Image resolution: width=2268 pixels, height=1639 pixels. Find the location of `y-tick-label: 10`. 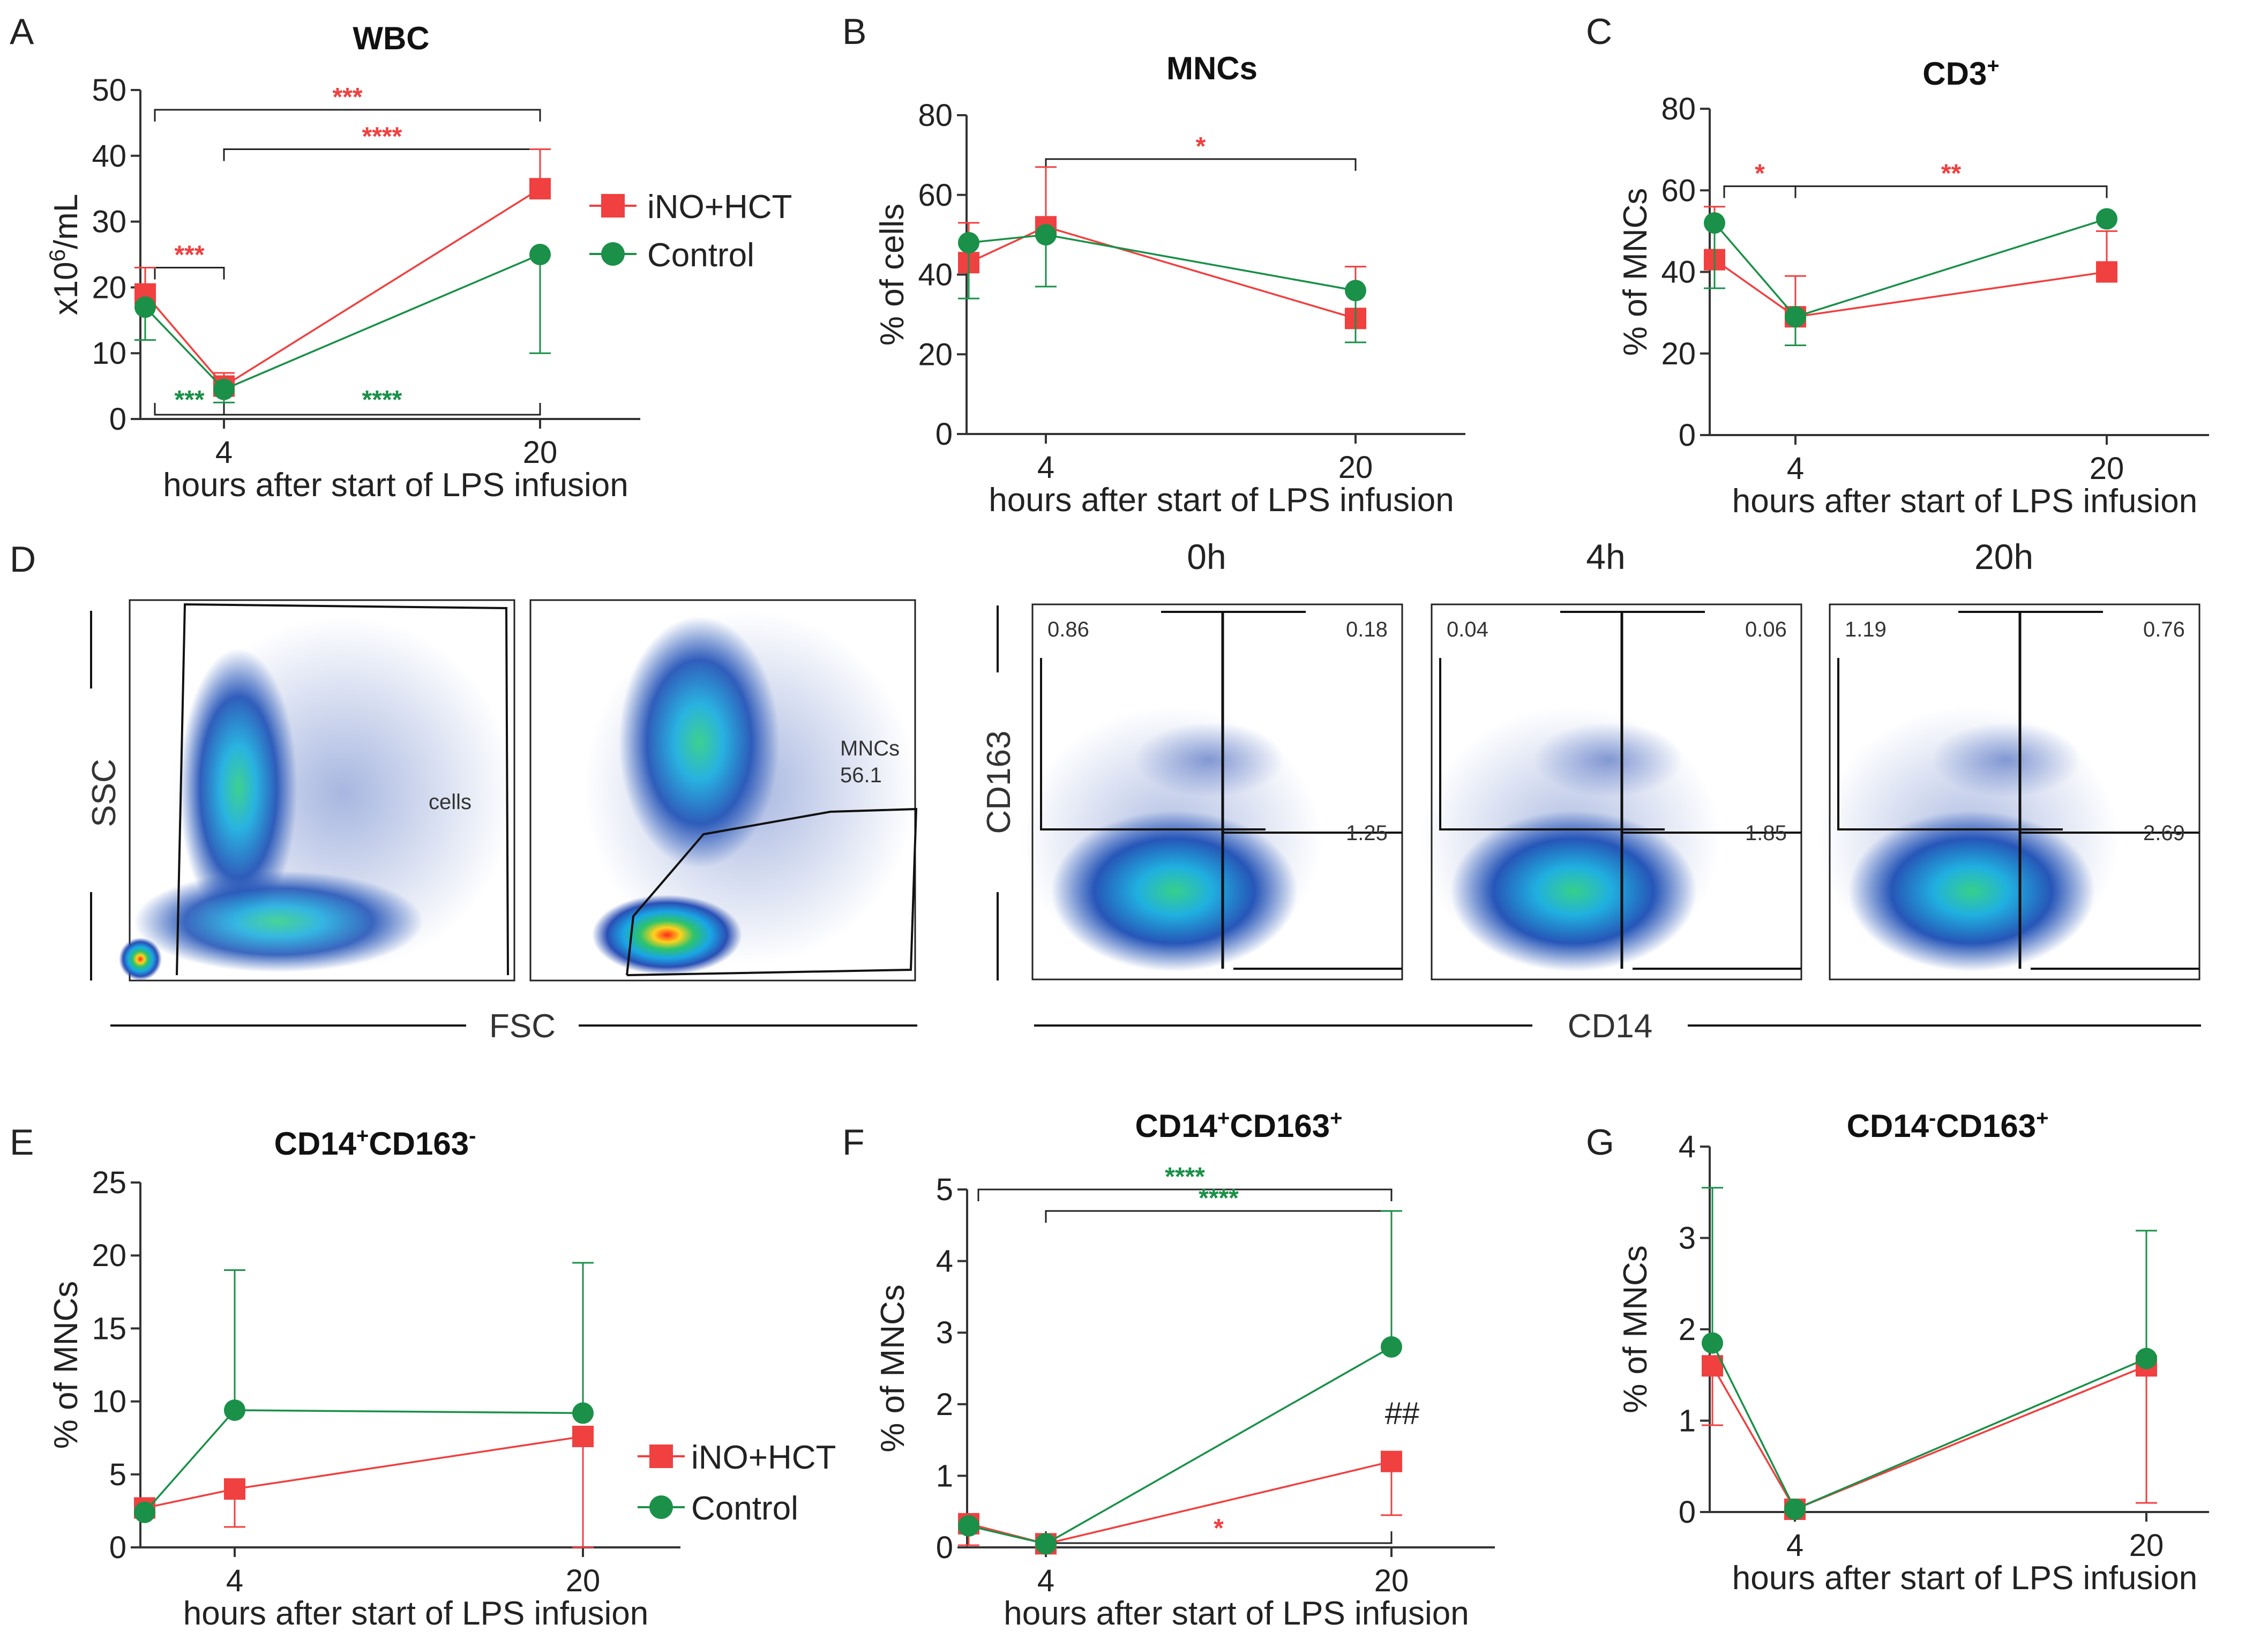

y-tick-label: 10 is located at coordinates (109, 1402).